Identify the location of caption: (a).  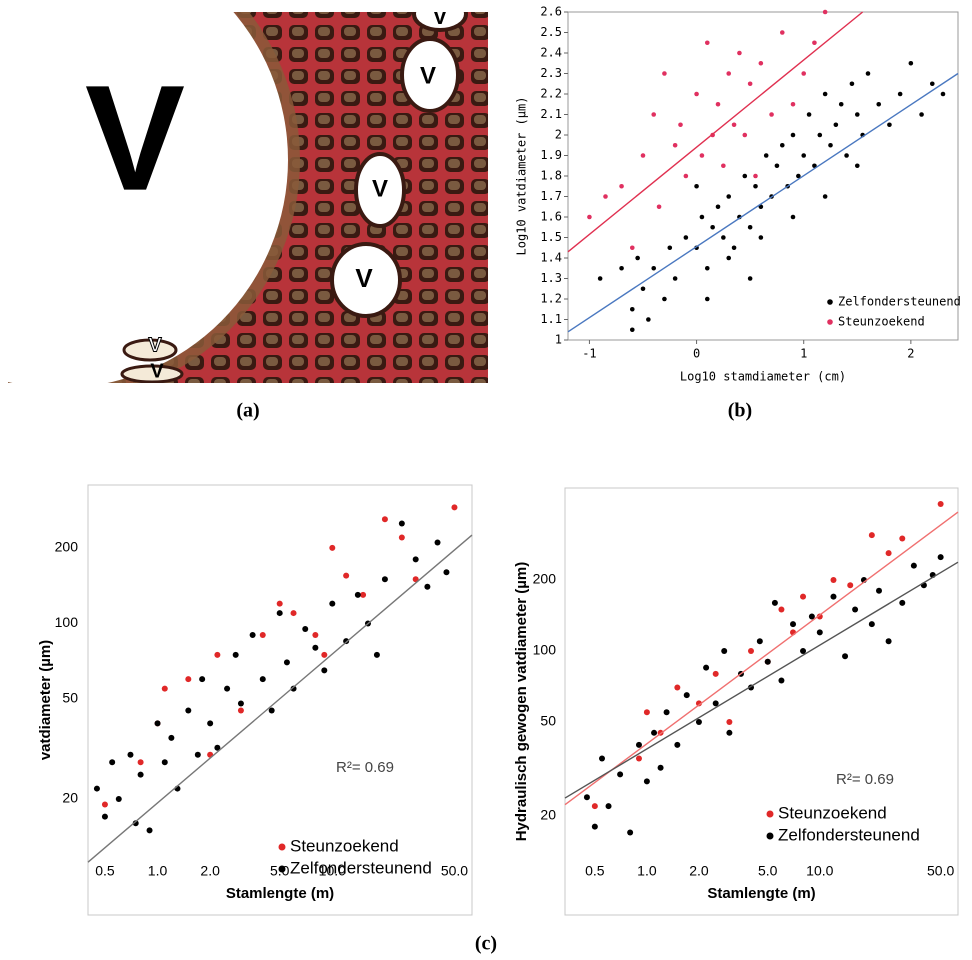
(247, 411).